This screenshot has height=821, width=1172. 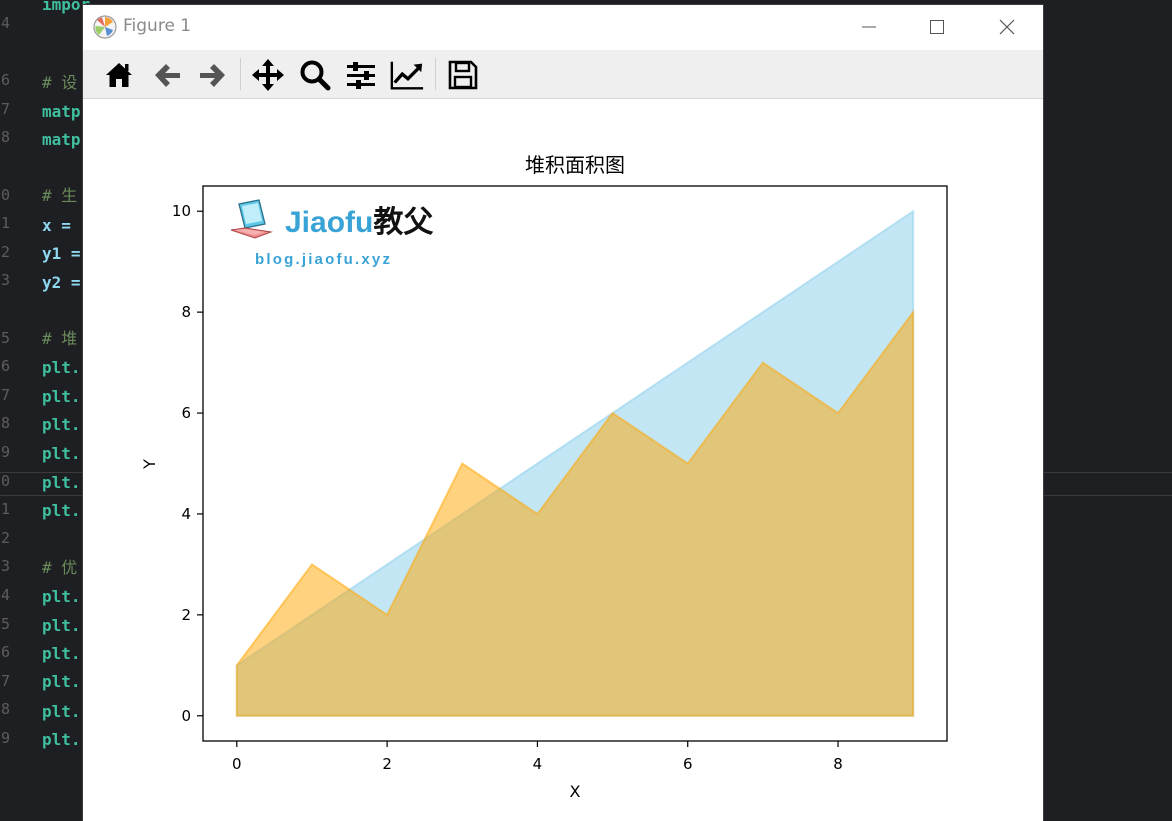 I want to click on code-line: x =, so click(x=56, y=225).